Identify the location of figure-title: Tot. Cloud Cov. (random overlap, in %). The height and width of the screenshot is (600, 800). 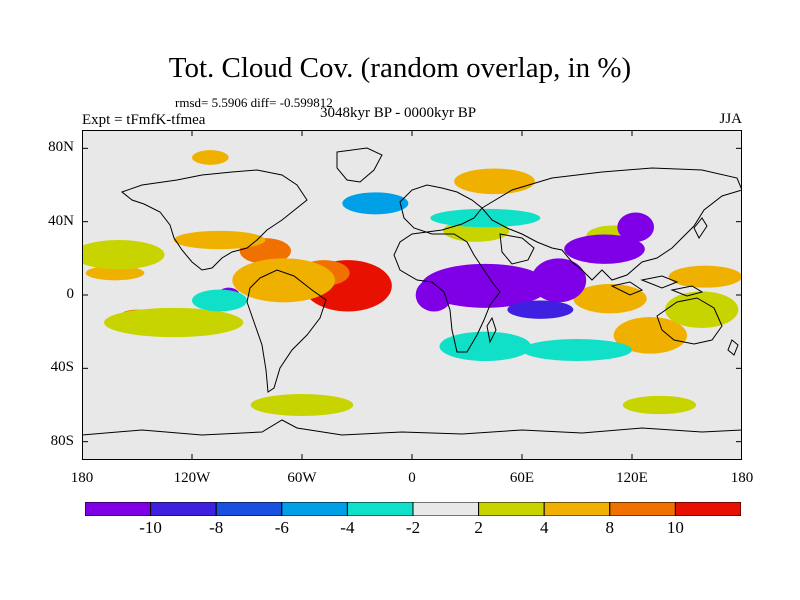
(400, 68).